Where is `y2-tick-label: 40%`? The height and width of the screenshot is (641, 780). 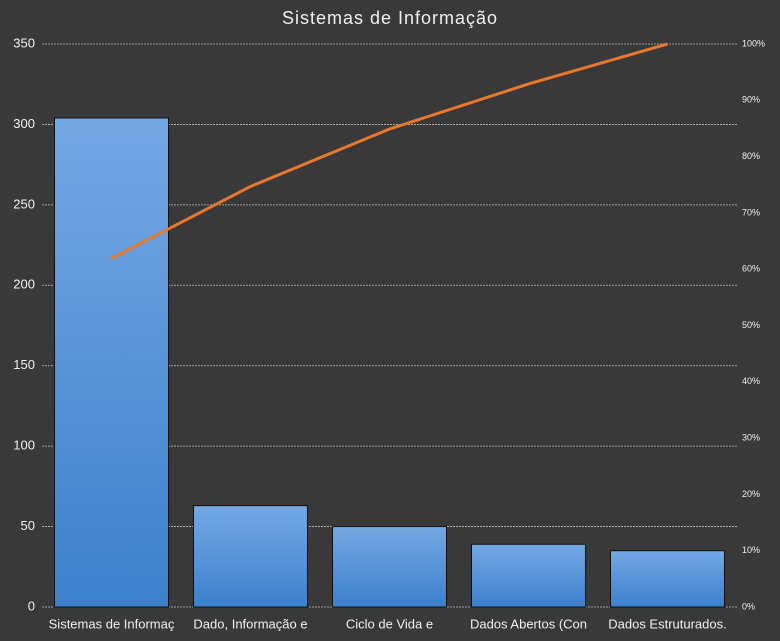
y2-tick-label: 40% is located at coordinates (751, 381).